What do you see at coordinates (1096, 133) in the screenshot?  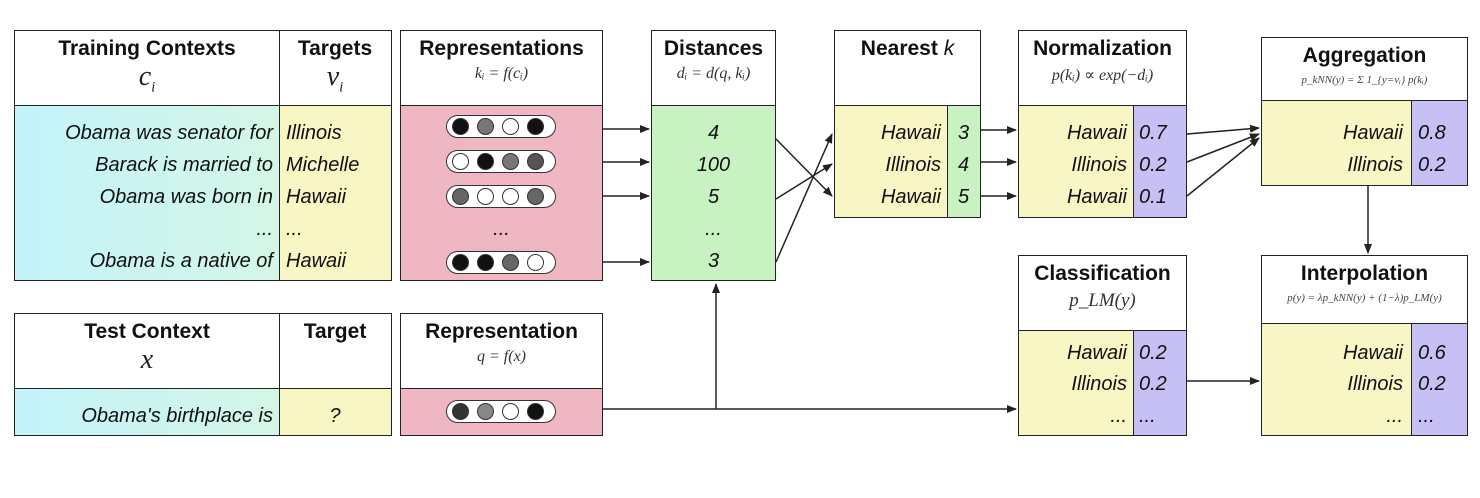 I see `normalization-label: Hawaii` at bounding box center [1096, 133].